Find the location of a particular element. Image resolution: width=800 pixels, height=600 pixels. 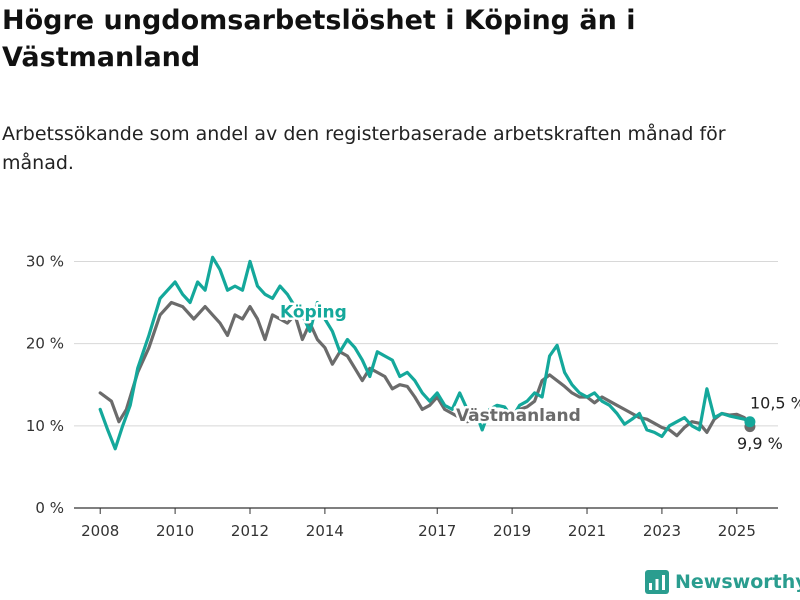

end-value-koping-halo: 10,5 % is located at coordinates (775, 403).